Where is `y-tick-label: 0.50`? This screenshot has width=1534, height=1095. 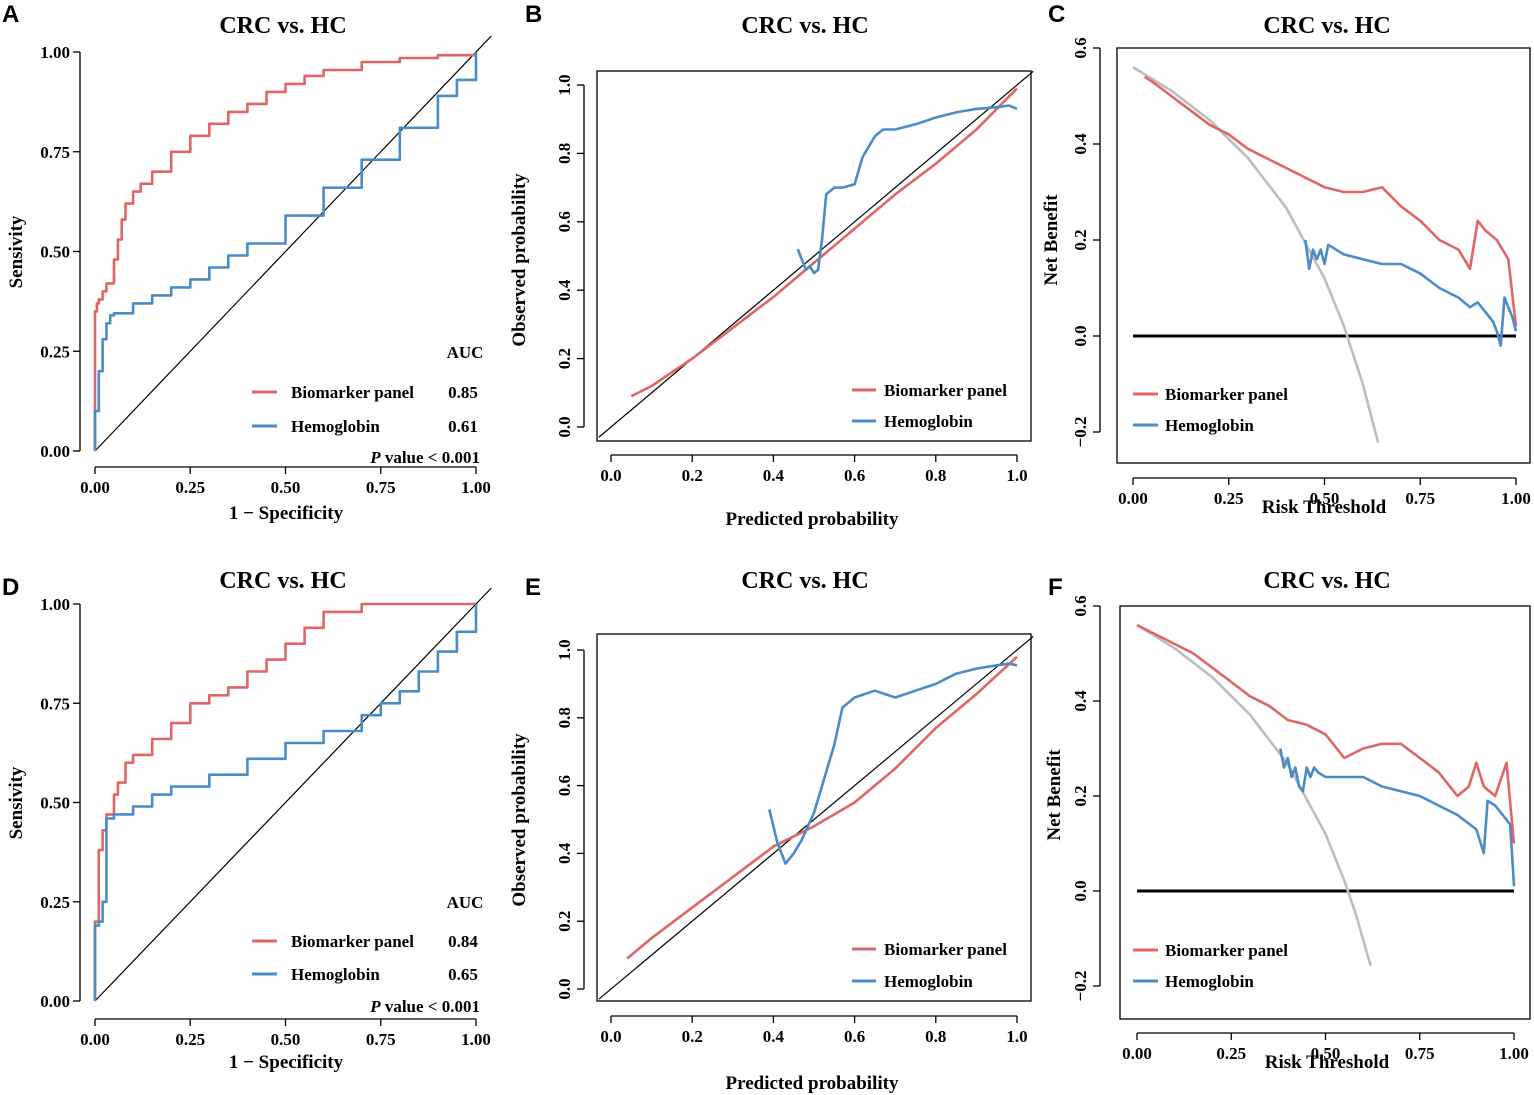
y-tick-label: 0.50 is located at coordinates (55, 252).